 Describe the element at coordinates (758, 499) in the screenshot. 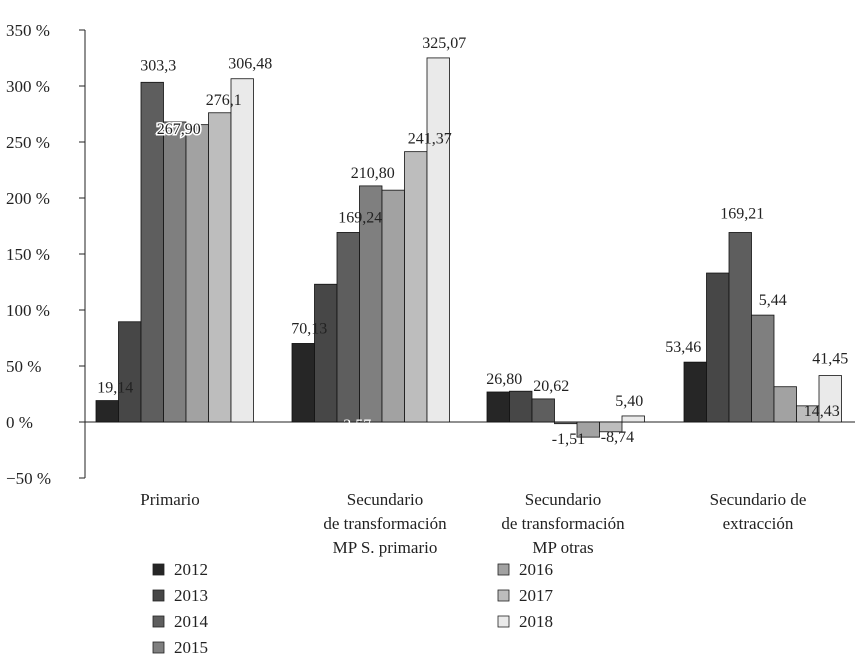

I see `category-label-3-0: Secundario de` at that location.